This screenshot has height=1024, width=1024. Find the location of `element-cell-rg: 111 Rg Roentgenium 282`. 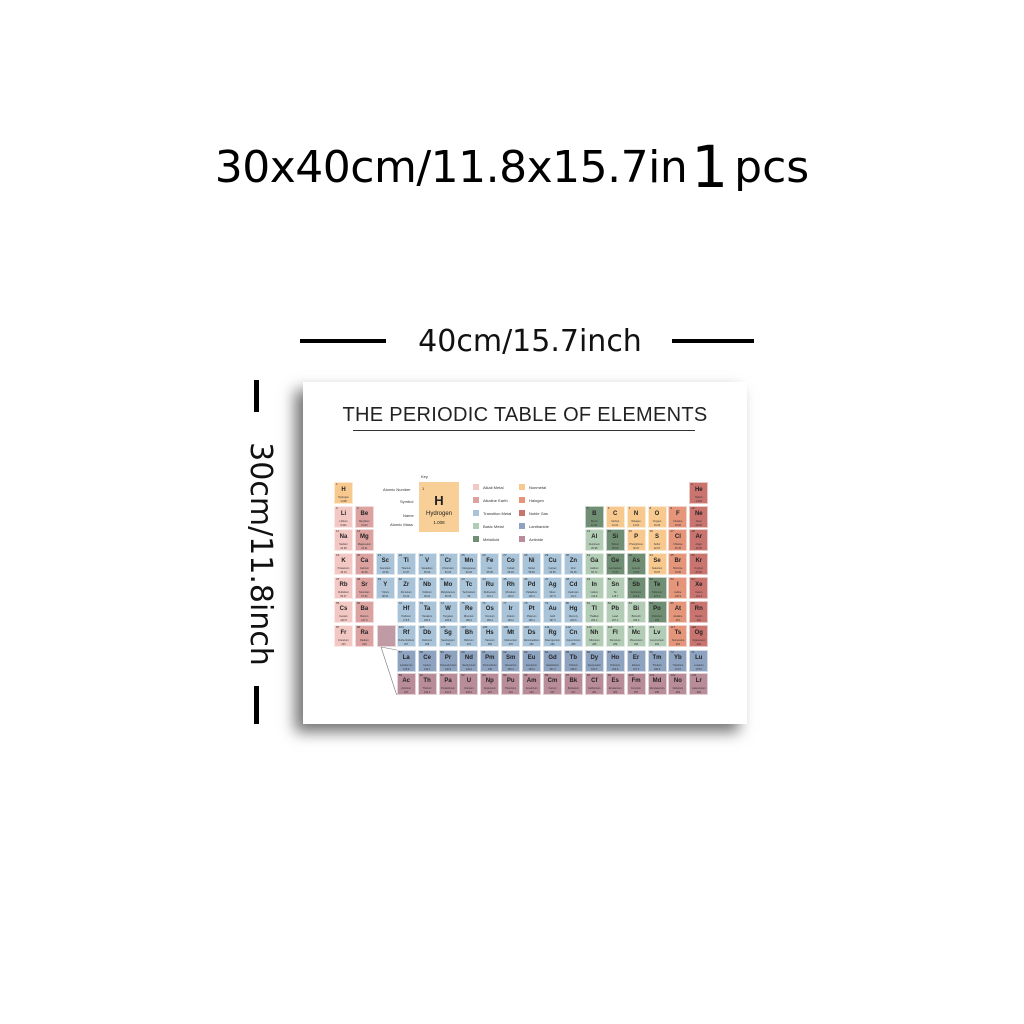

element-cell-rg: 111 Rg Roentgenium 282 is located at coordinates (552, 636).